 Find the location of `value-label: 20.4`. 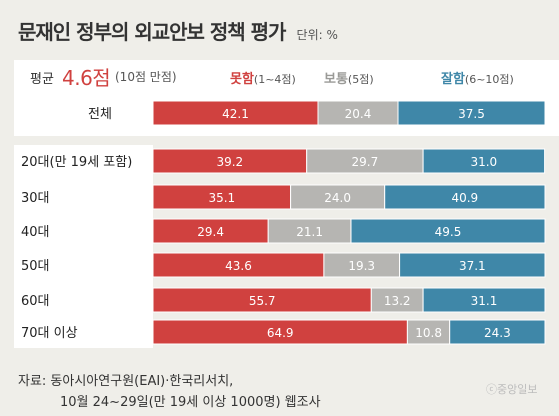

value-label: 20.4 is located at coordinates (358, 114).